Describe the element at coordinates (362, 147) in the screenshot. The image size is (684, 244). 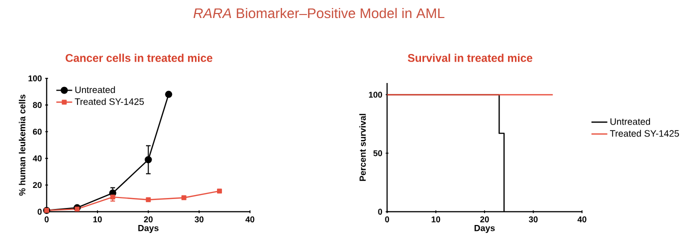
I see `y-axis-title: Percent survival` at that location.